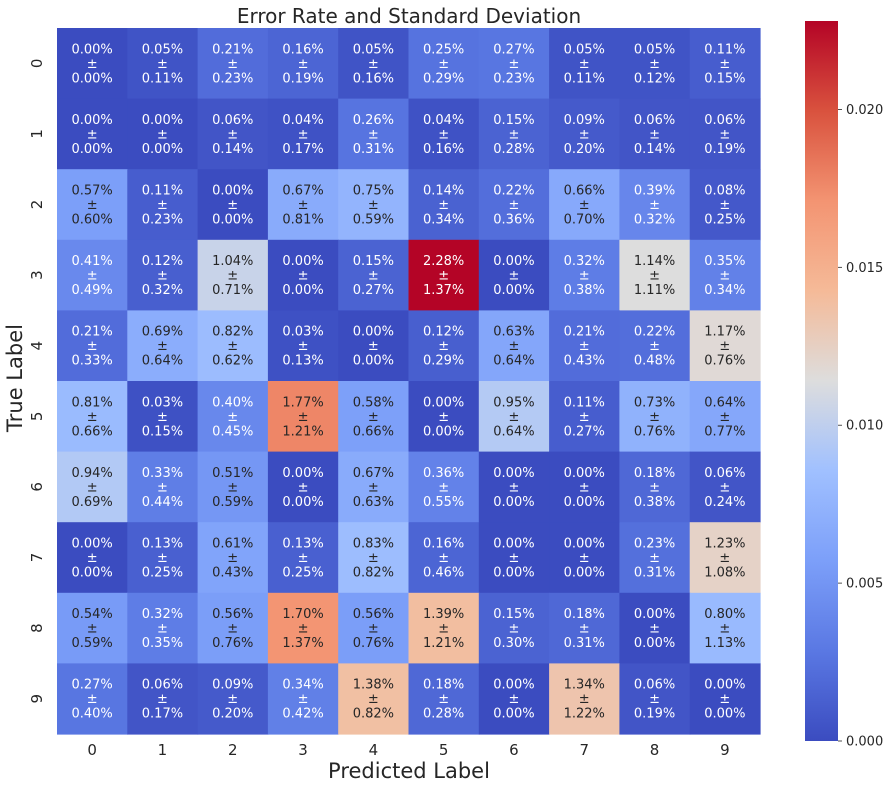  I want to click on cell-mean-label: 0.18%, so click(443, 685).